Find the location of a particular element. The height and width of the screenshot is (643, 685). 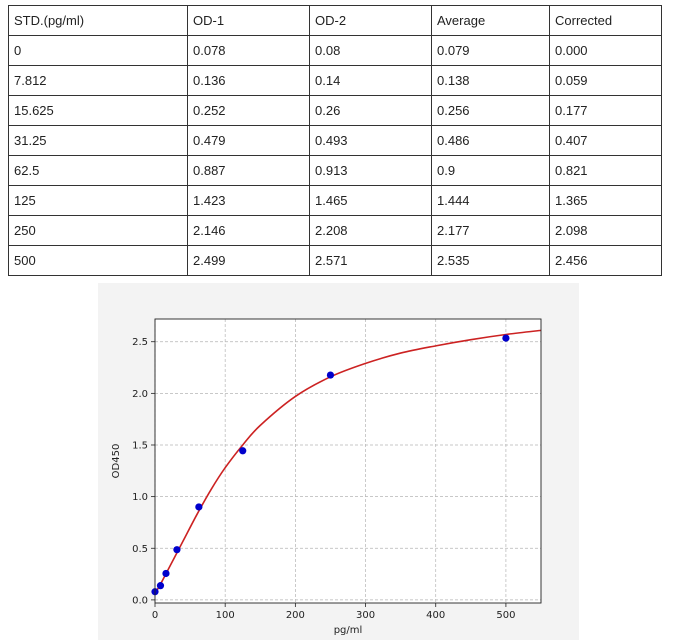

data-cell: 0.177 is located at coordinates (605, 110).